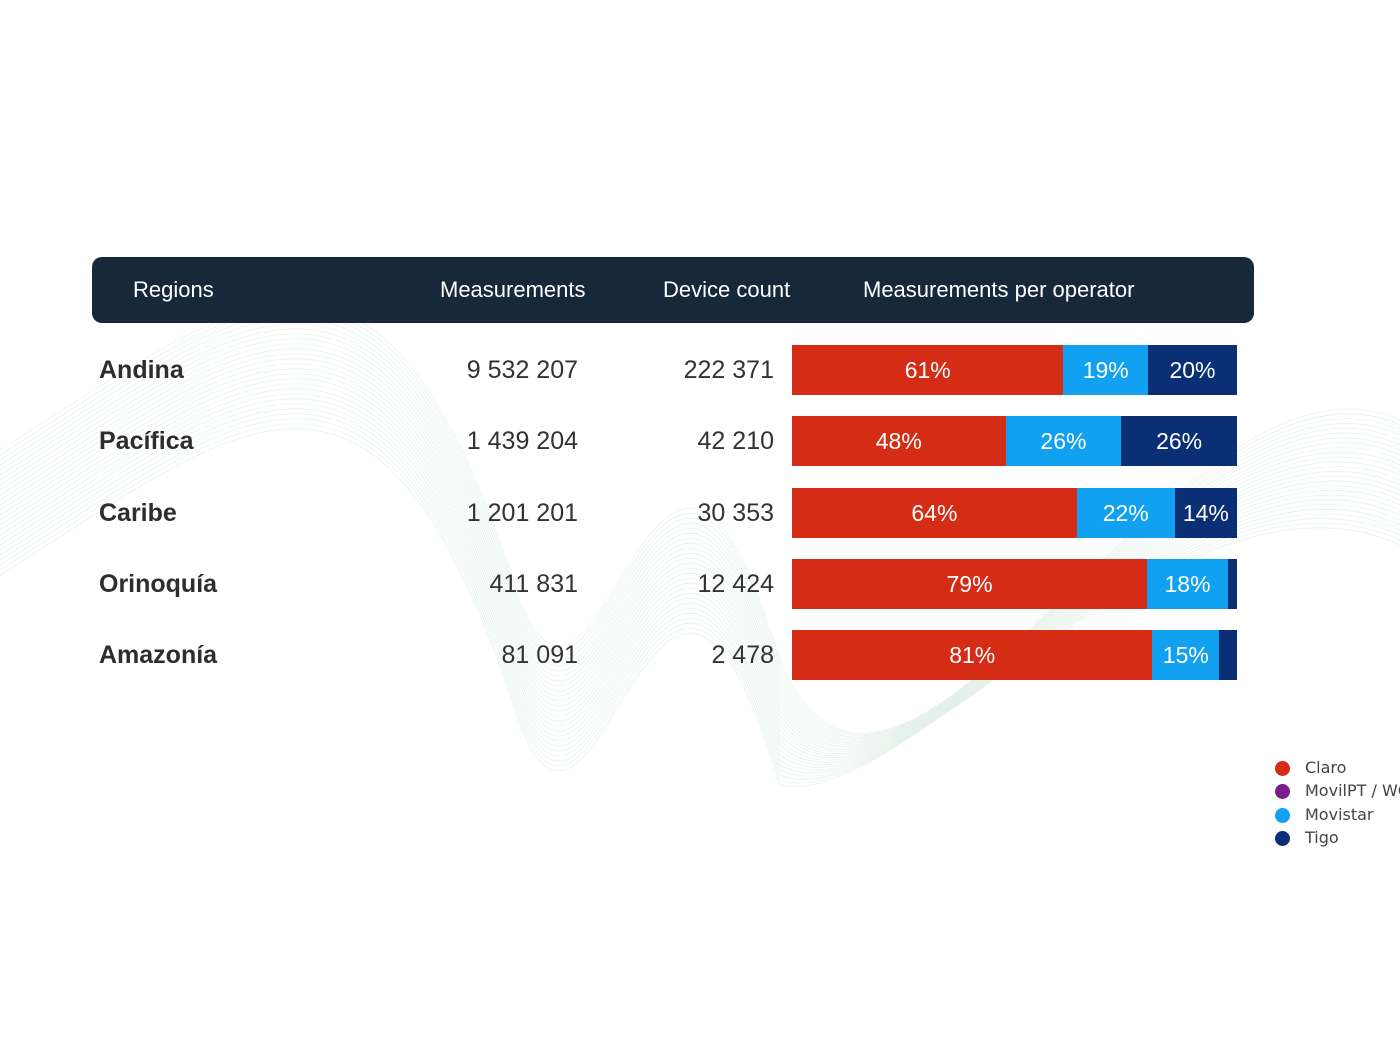  Describe the element at coordinates (1352, 791) in the screenshot. I see `legend-label: MovilPT / WOM` at that location.